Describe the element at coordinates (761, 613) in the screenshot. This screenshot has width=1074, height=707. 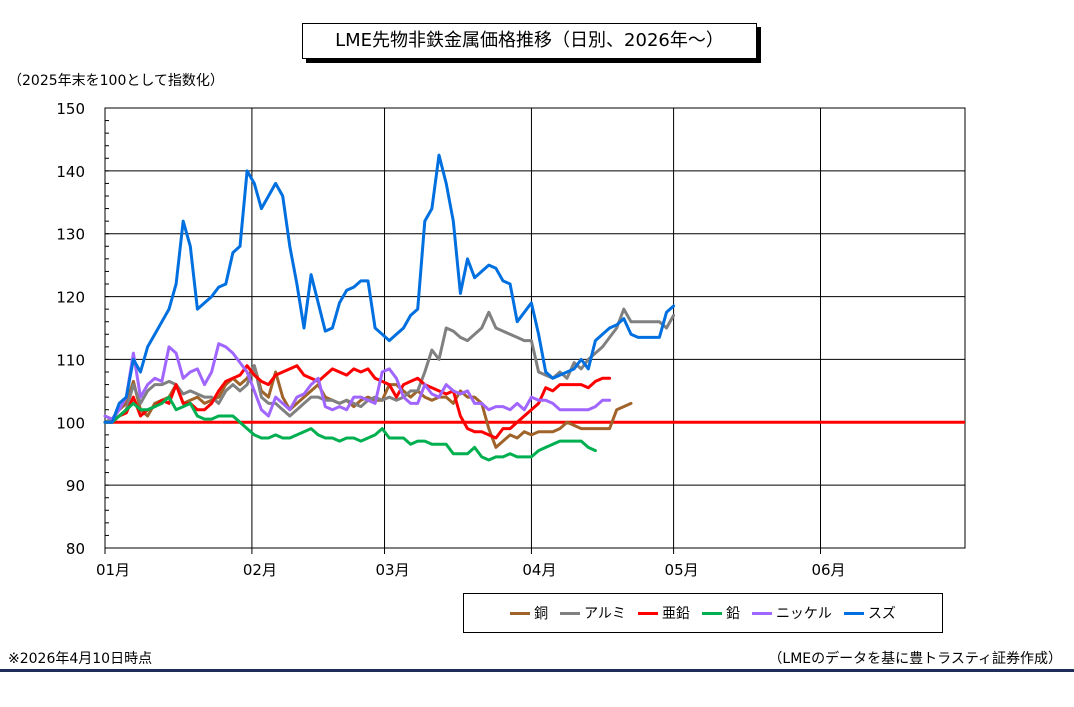
I see `legend-swatch-nickel` at that location.